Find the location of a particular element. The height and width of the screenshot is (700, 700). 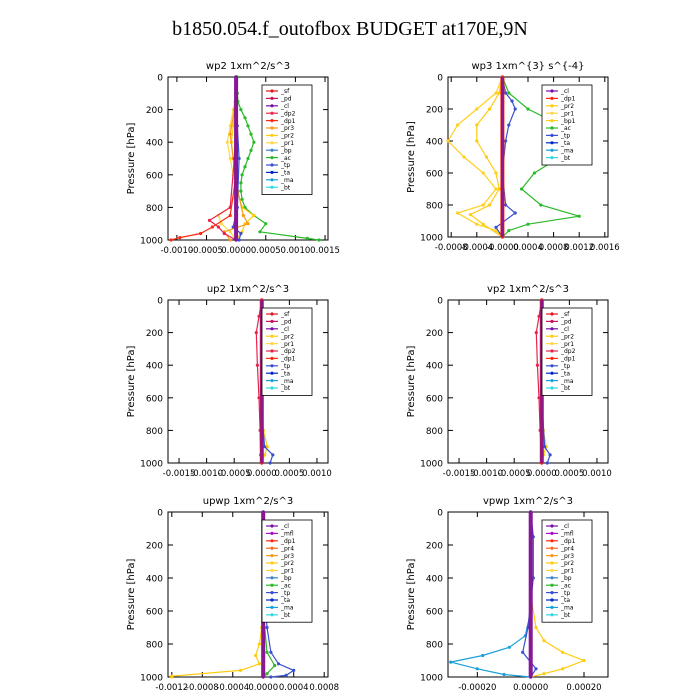

legend-label: _pd is located at coordinates (566, 322).